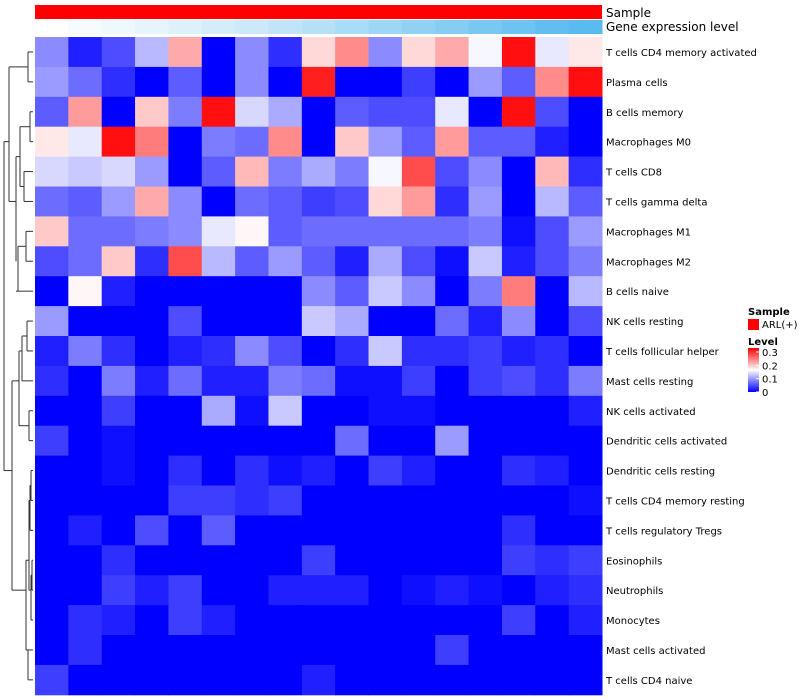  I want to click on row-label: T cells gamma delta, so click(656, 202).